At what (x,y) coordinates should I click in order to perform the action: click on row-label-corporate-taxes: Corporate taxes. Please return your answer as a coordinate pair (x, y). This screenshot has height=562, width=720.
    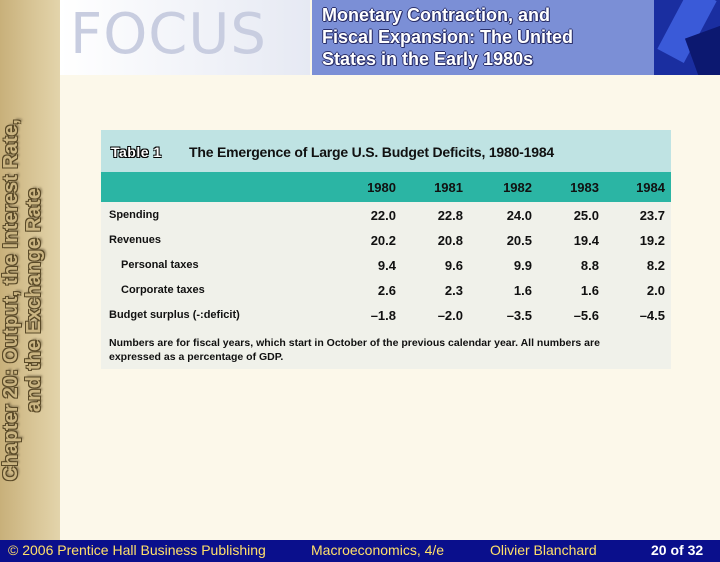
    Looking at the image, I should click on (163, 290).